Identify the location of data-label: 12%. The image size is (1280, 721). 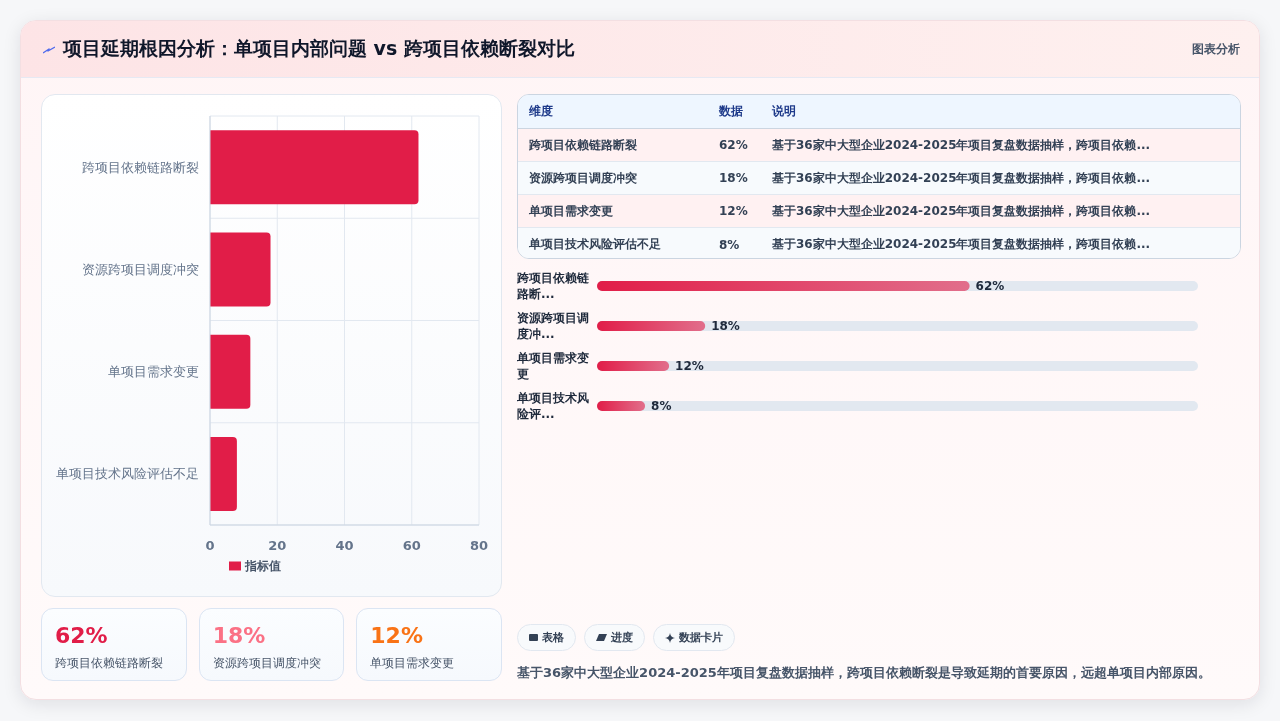
(689, 366).